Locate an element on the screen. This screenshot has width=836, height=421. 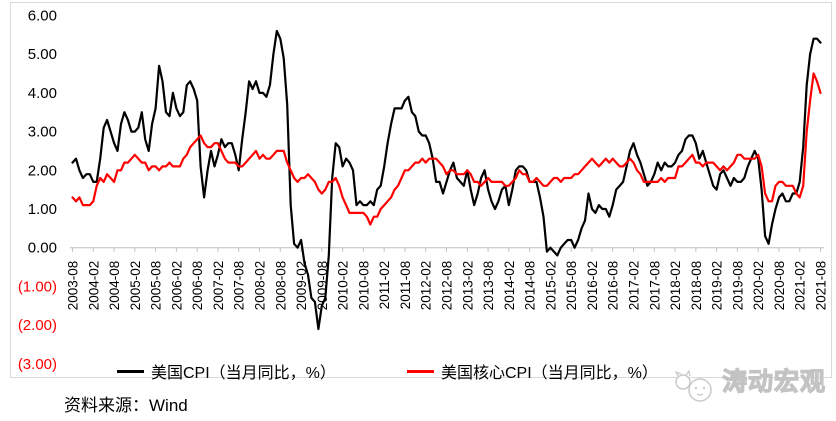
x-tick-label: 2006-08 is located at coordinates (197, 286).